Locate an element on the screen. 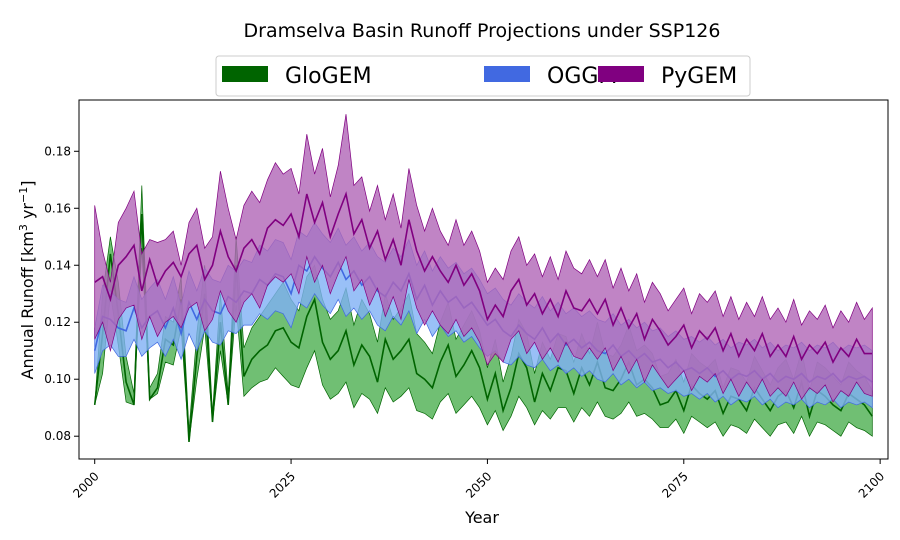 This screenshot has height=540, width=900. legend: GloGEM OGGM PyGEM is located at coordinates (483, 76).